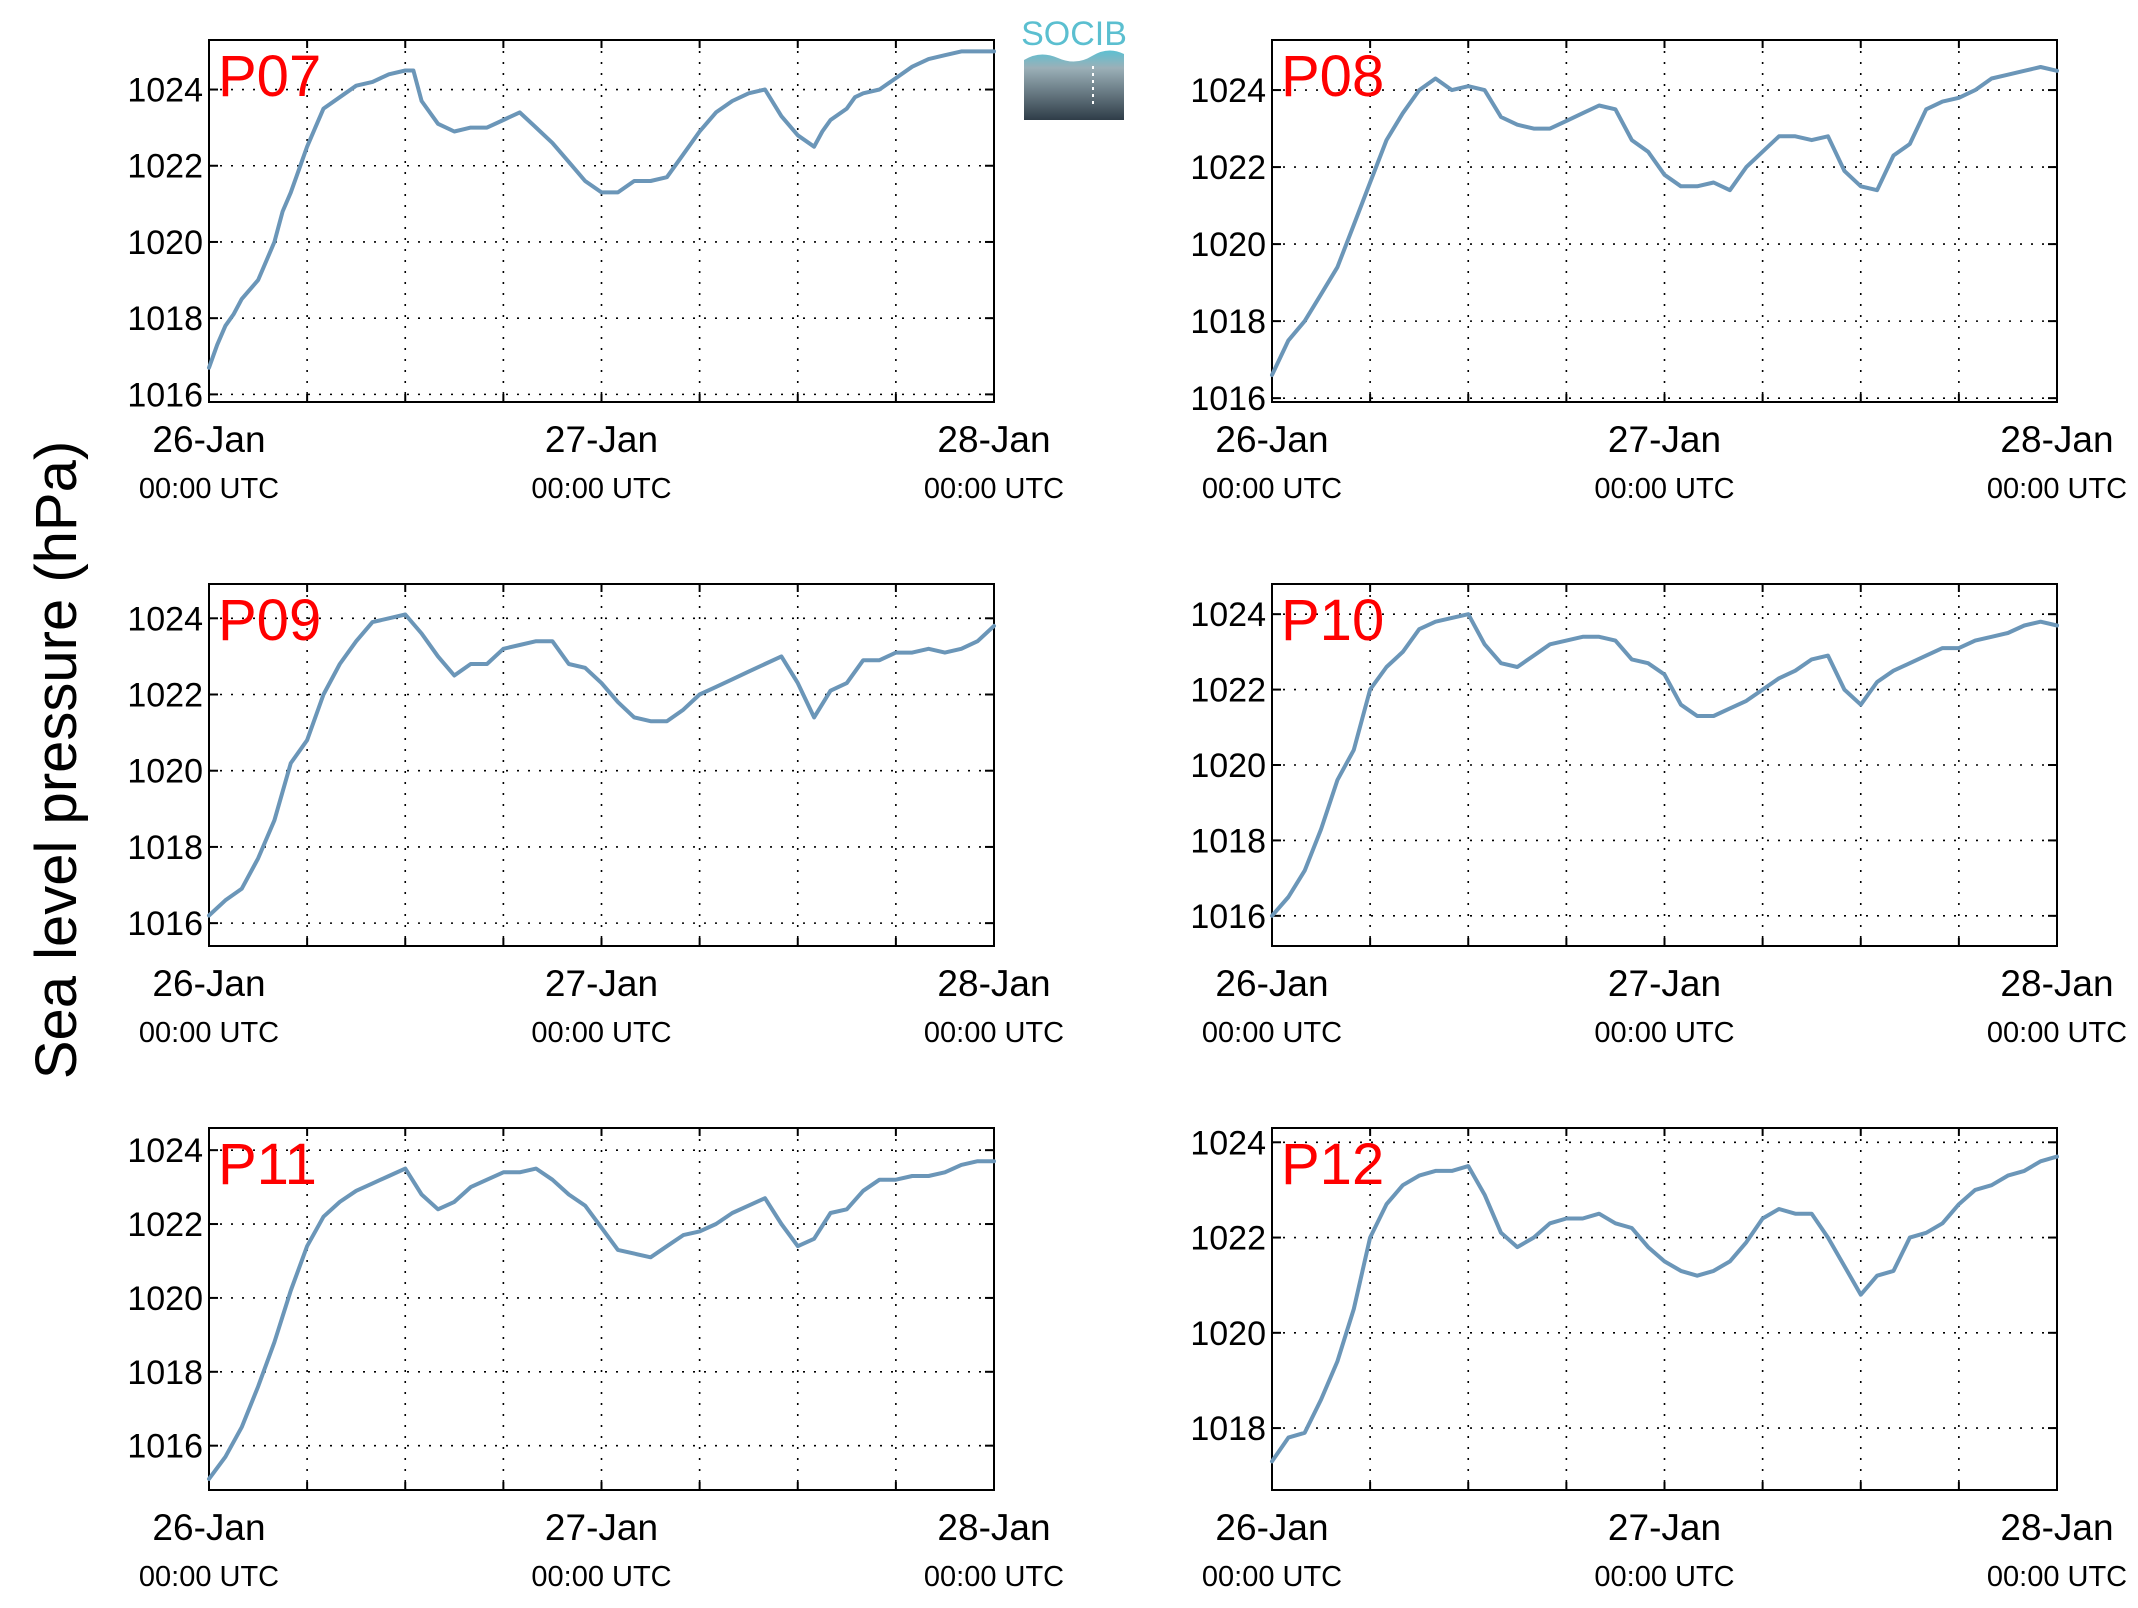  I want to click on chart-p11-y-tick-label: 1018, so click(165, 1373).